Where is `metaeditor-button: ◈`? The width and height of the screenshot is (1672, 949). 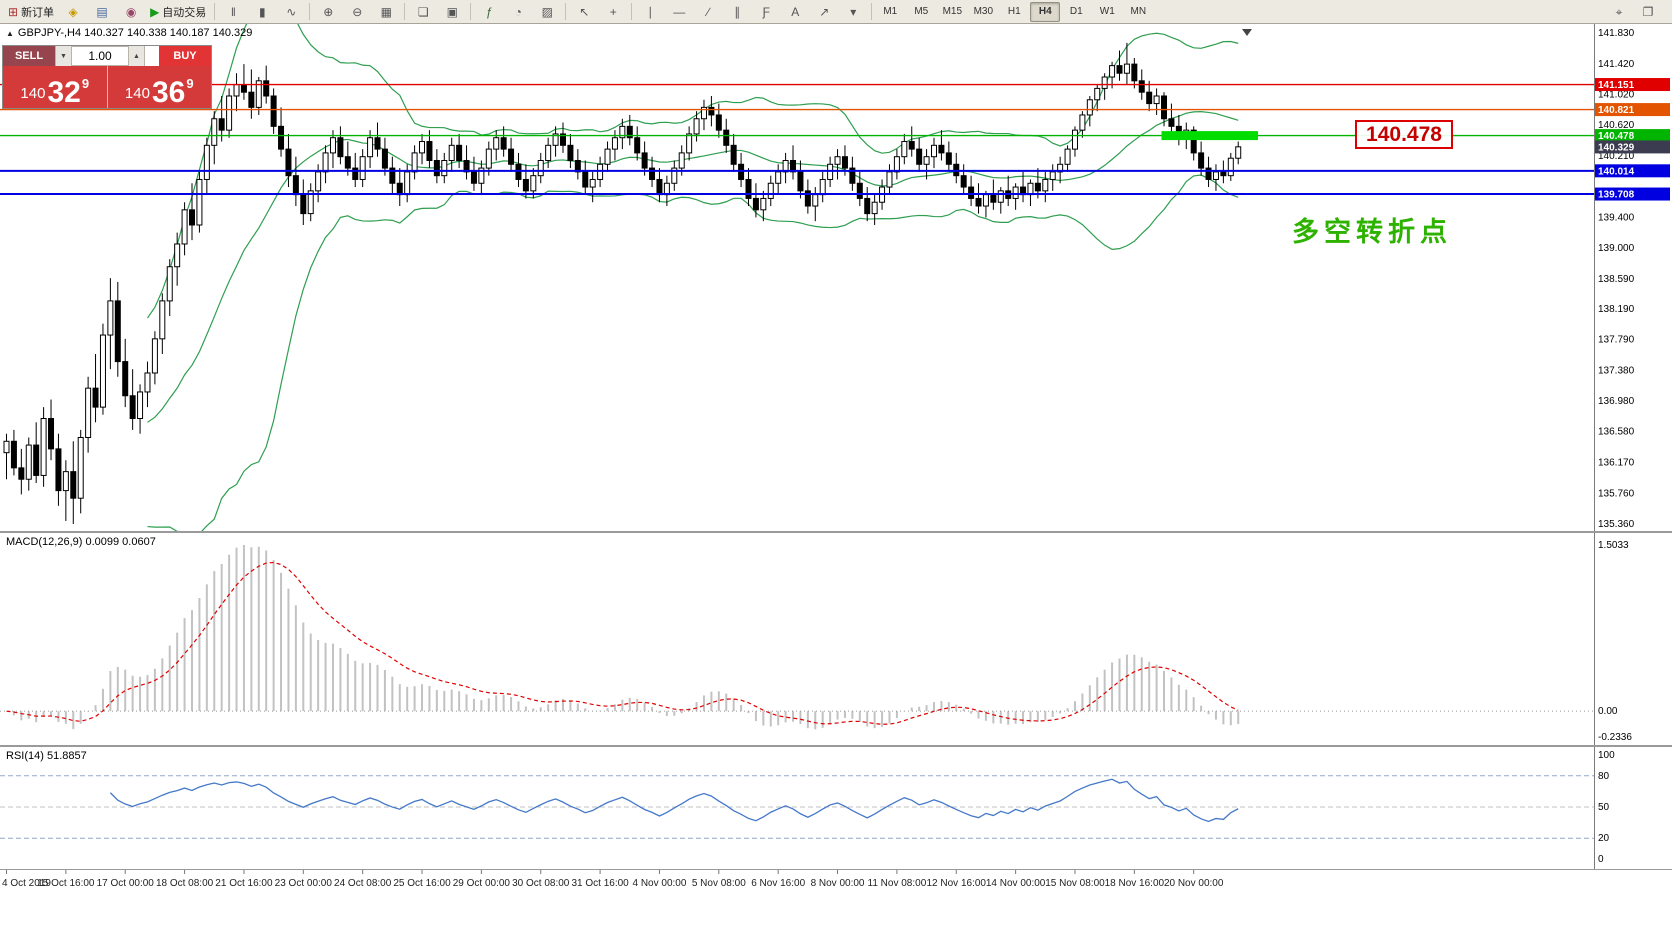
metaeditor-button: ◈ is located at coordinates (73, 12).